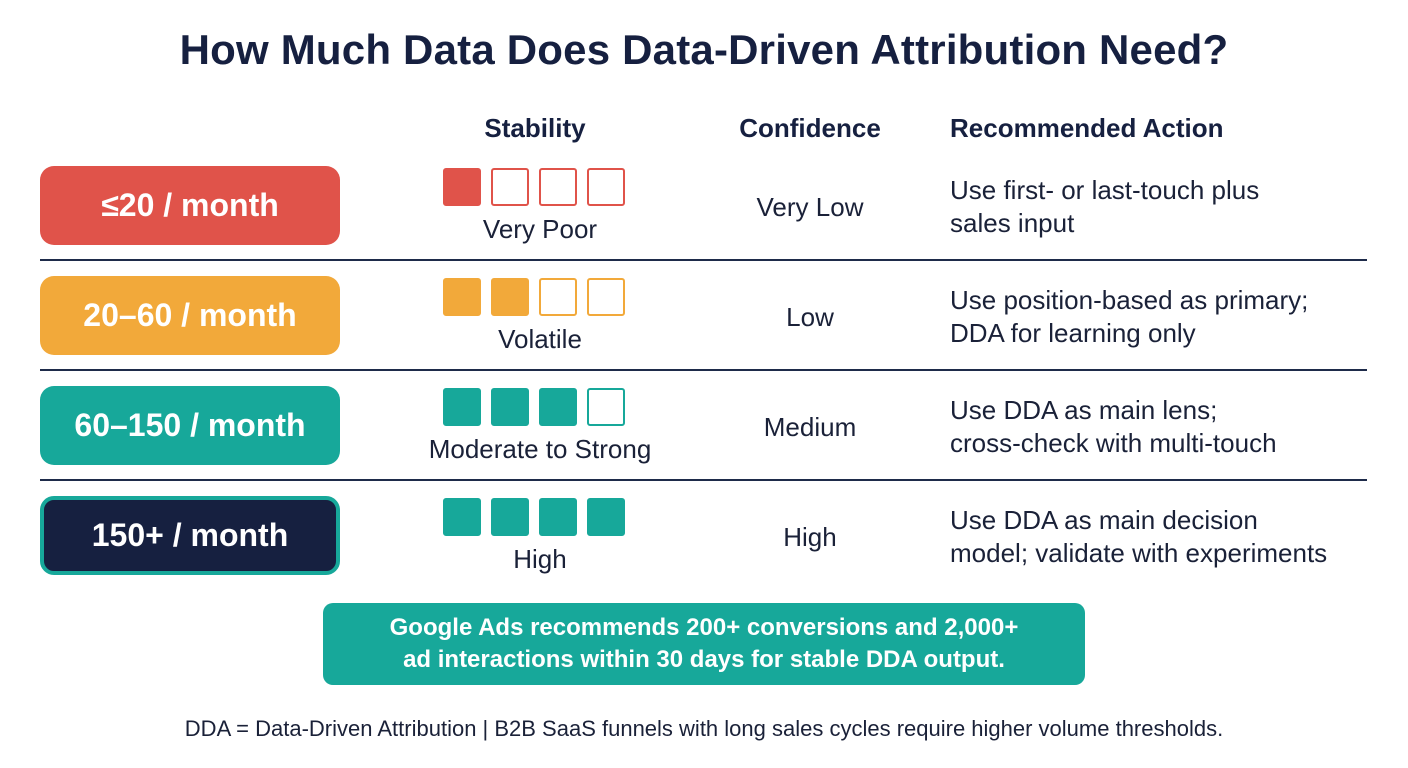 The image size is (1408, 768). Describe the element at coordinates (1129, 300) in the screenshot. I see `action-line: Use position-based as primary;` at that location.